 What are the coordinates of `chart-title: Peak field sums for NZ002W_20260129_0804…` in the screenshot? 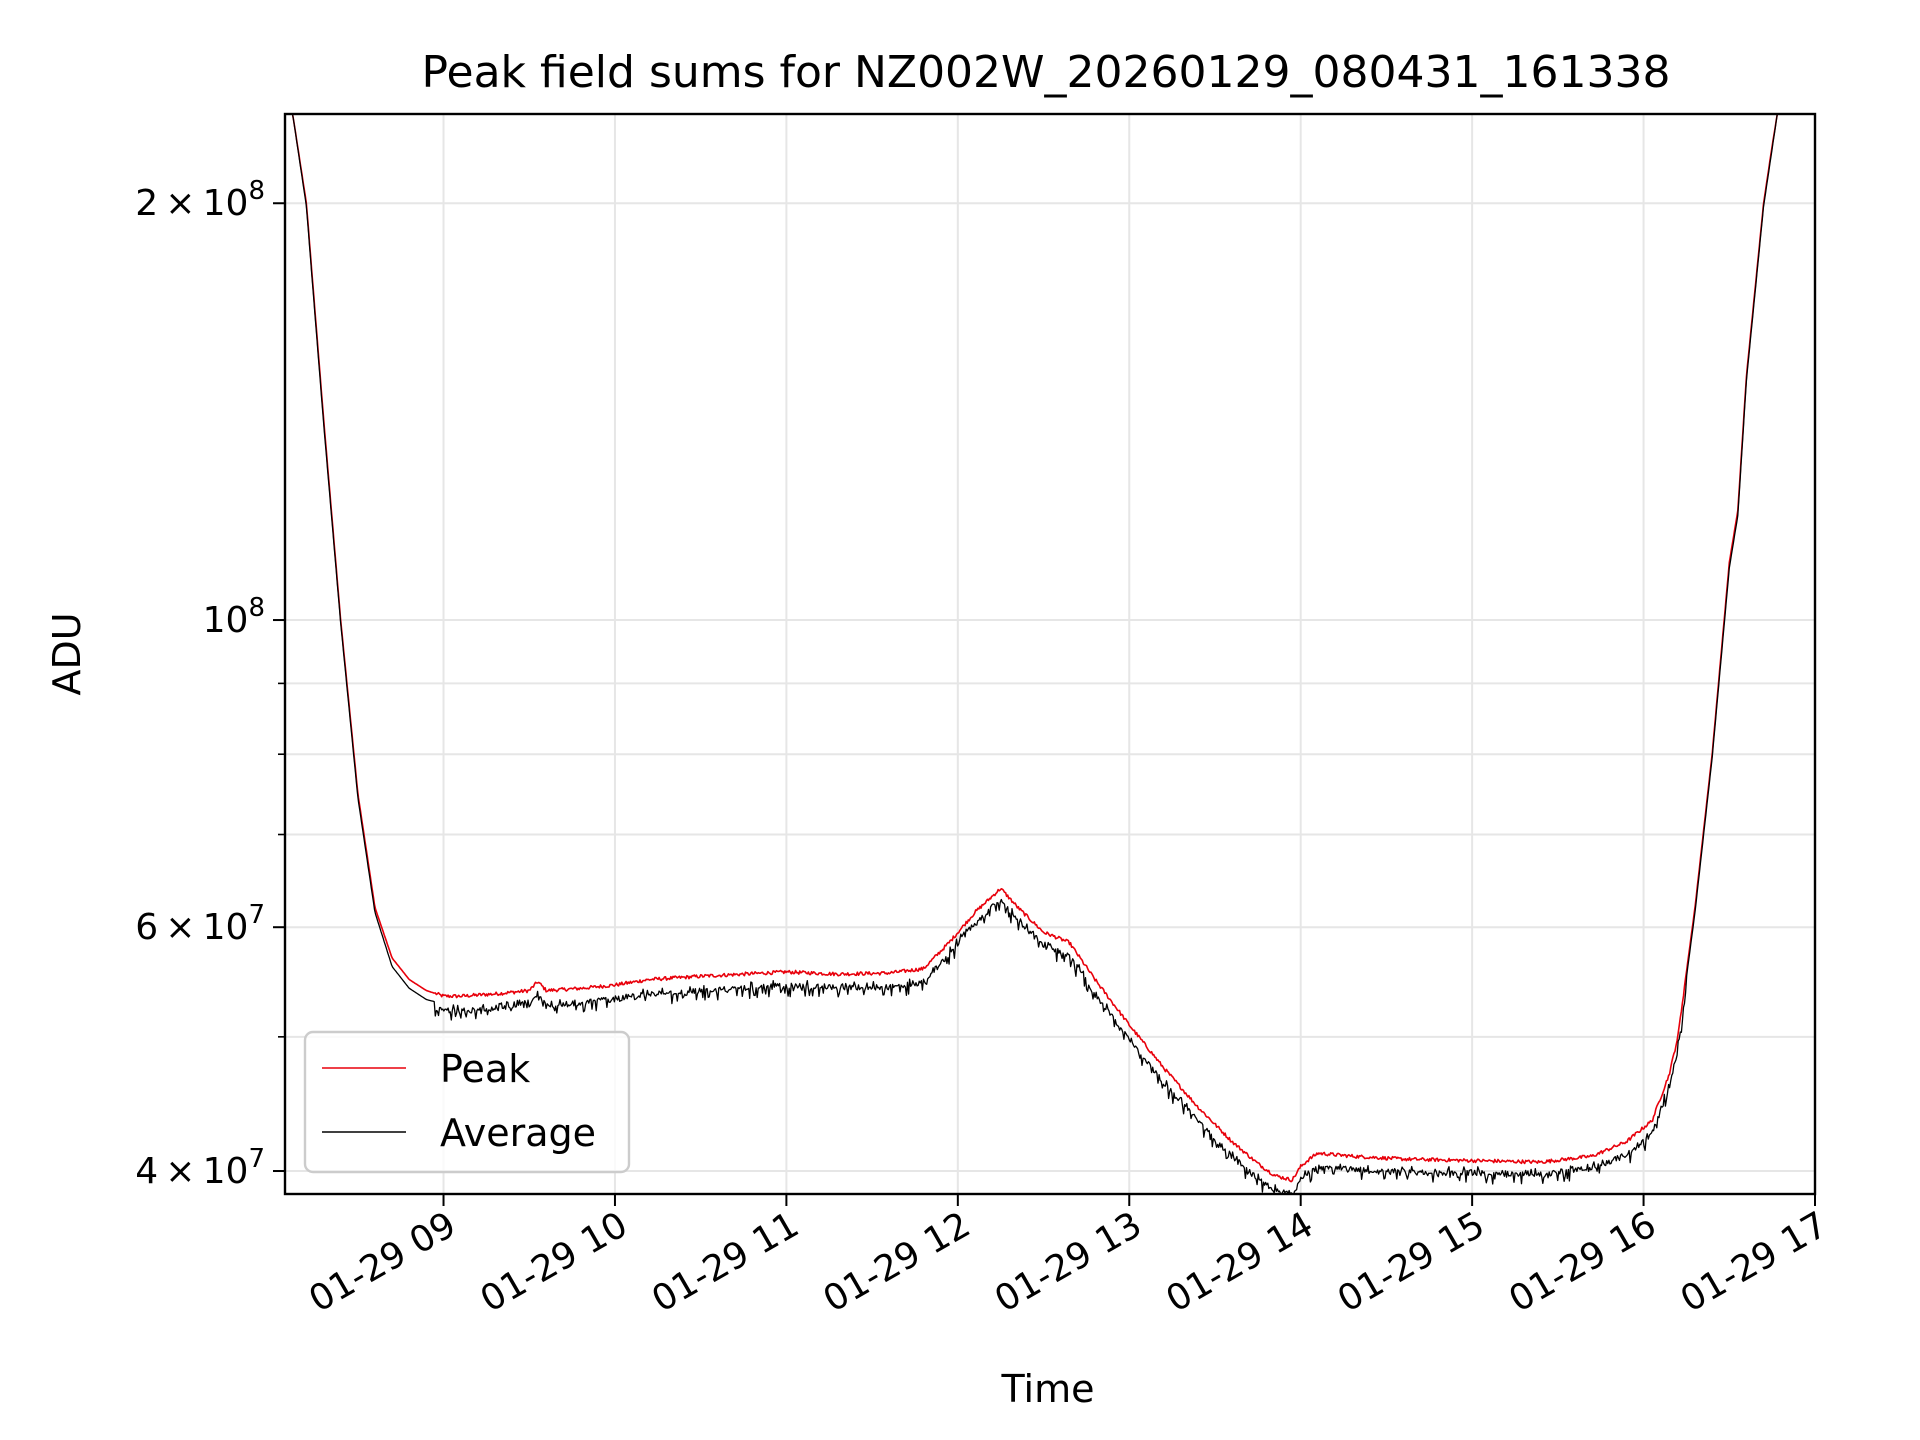 It's located at (1046, 72).